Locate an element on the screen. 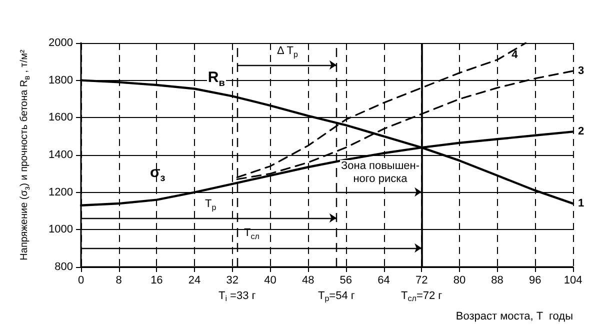 The height and width of the screenshot is (332, 599). x-tick-label: 32 is located at coordinates (232, 280).